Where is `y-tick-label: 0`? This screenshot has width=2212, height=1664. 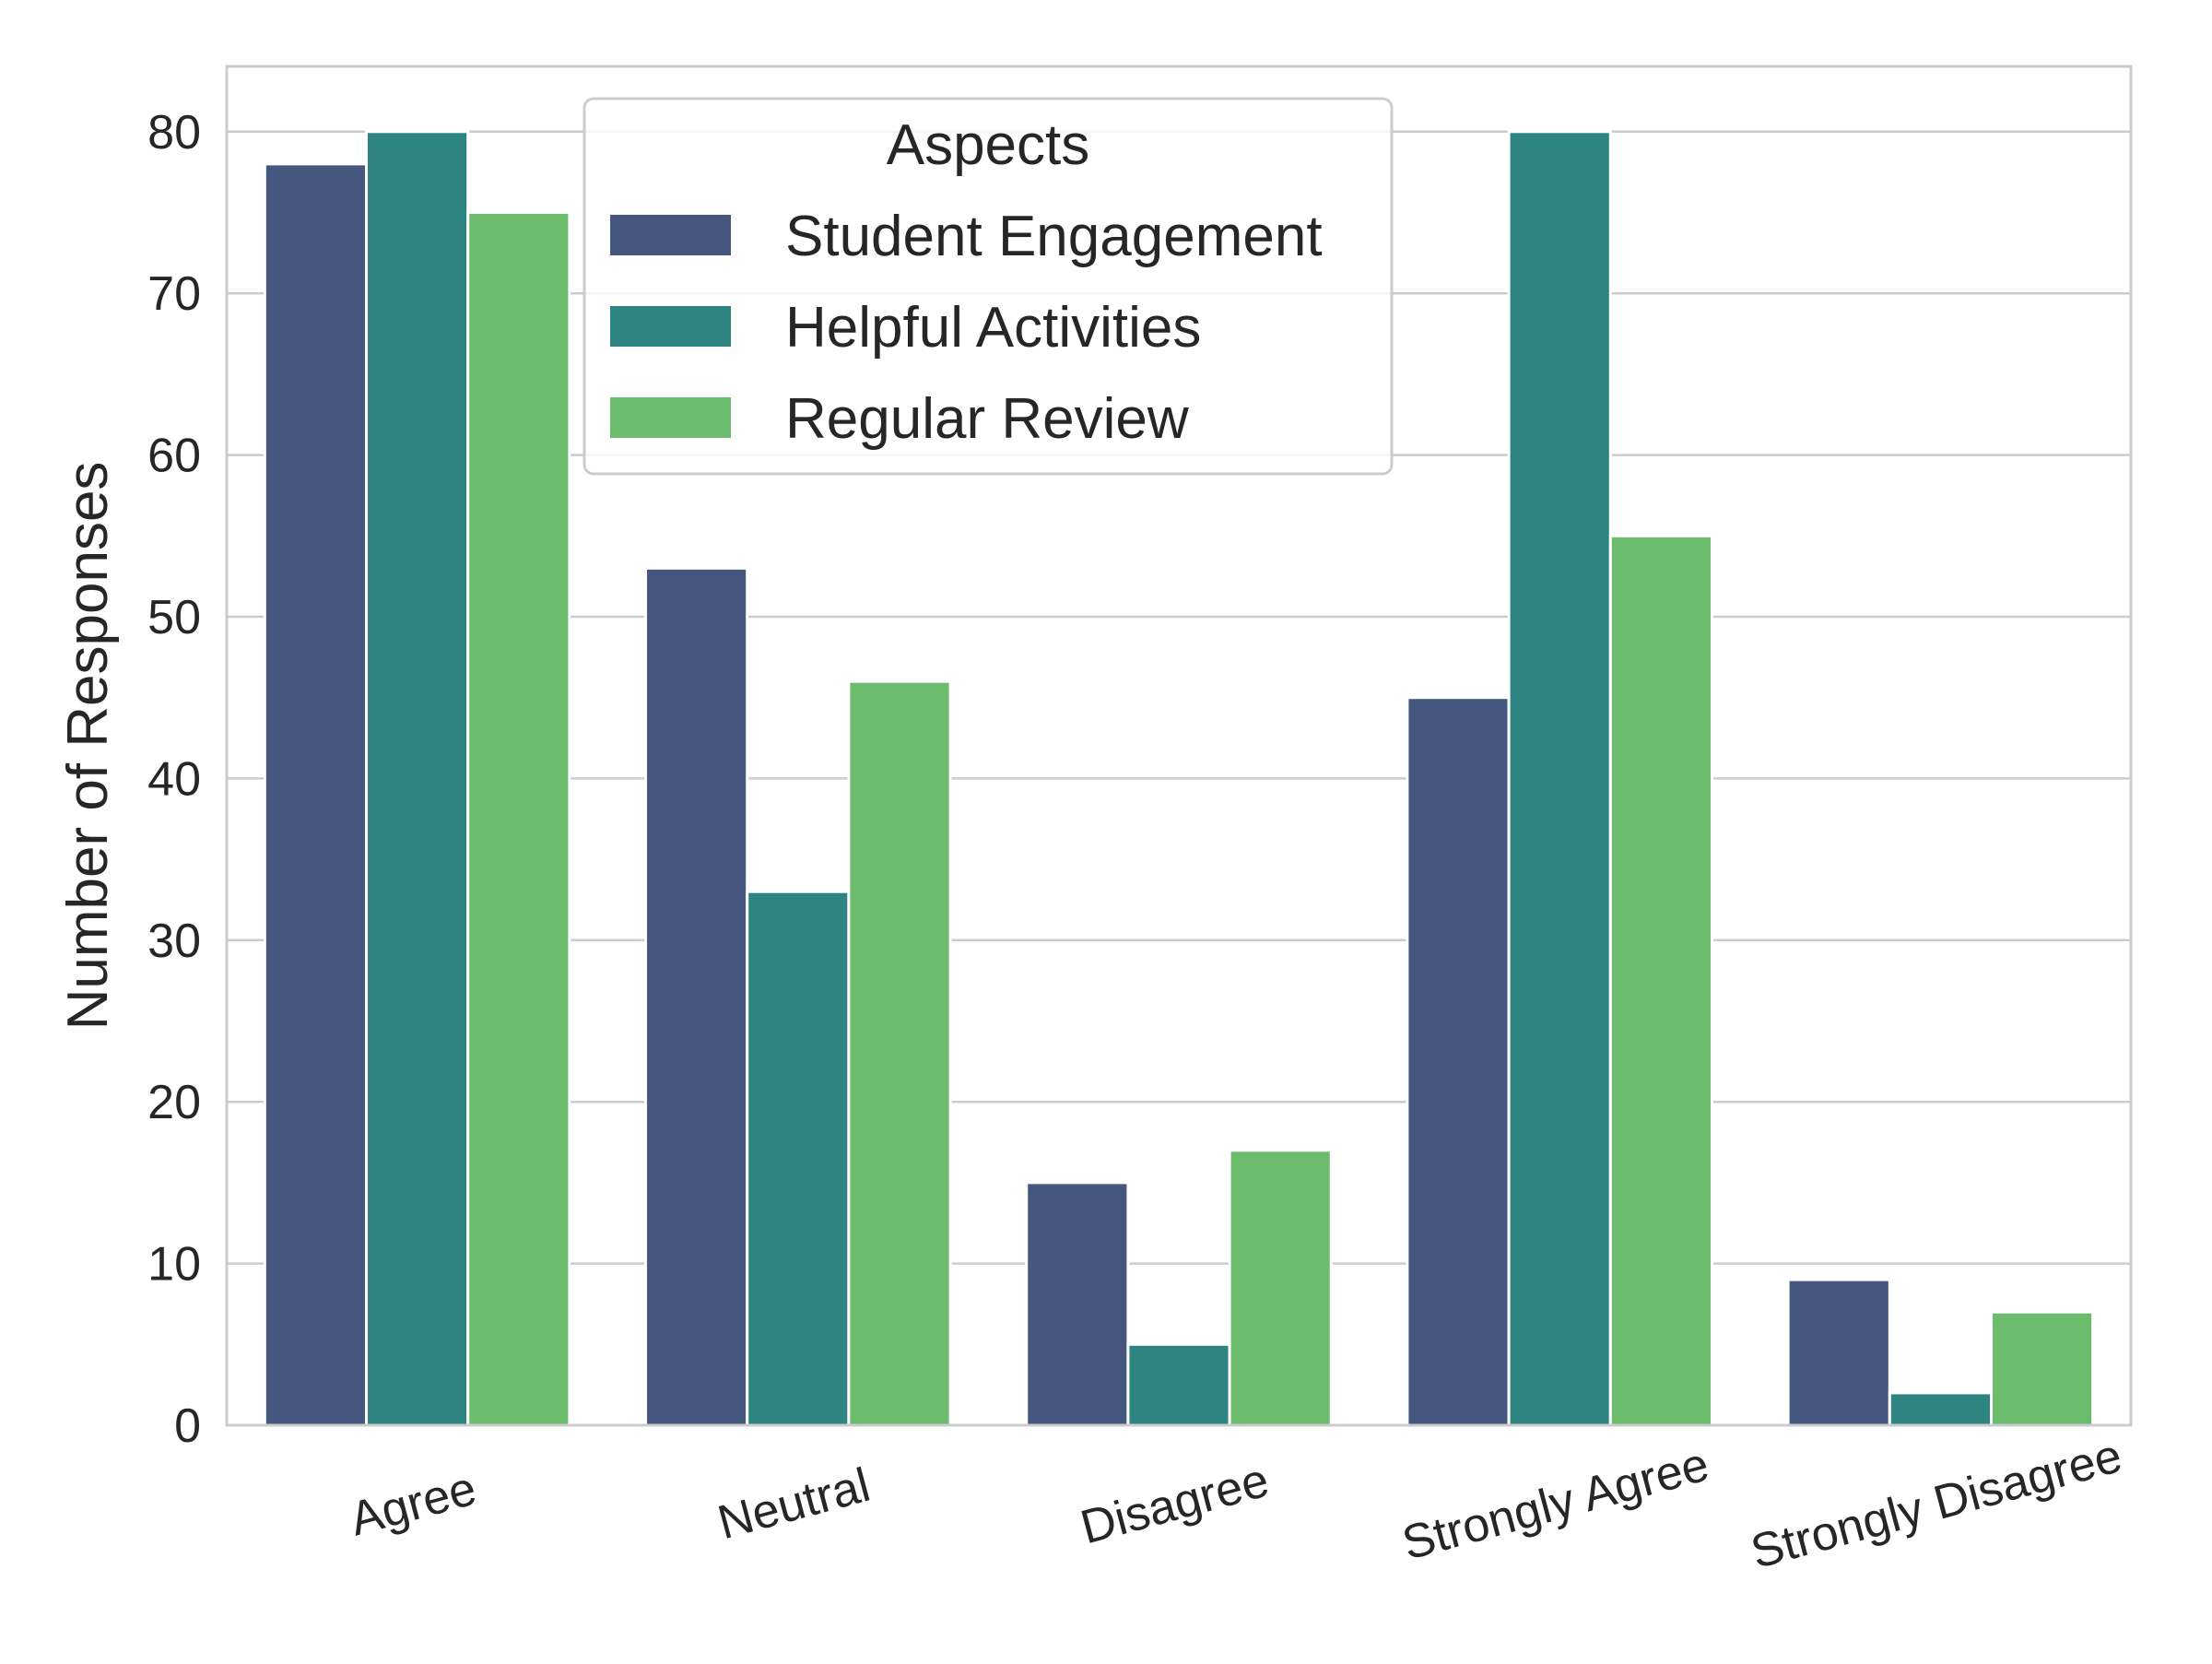 y-tick-label: 0 is located at coordinates (187, 1426).